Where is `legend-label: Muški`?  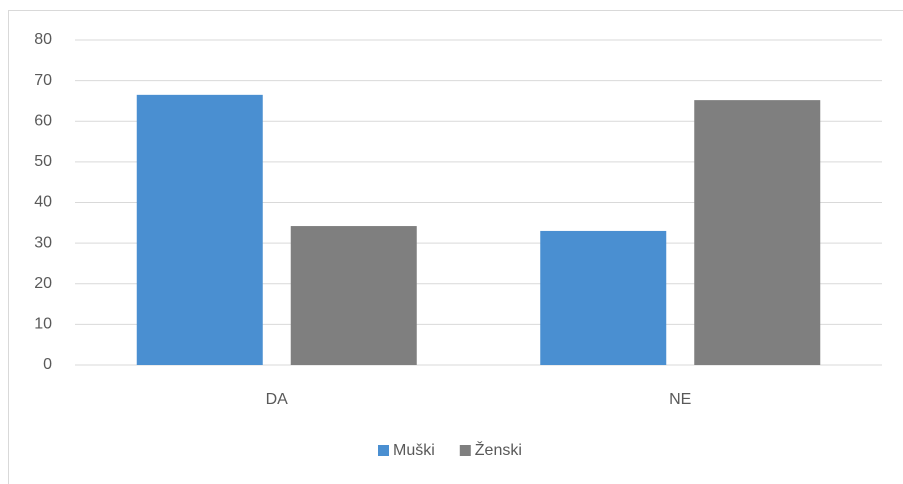
legend-label: Muški is located at coordinates (414, 450).